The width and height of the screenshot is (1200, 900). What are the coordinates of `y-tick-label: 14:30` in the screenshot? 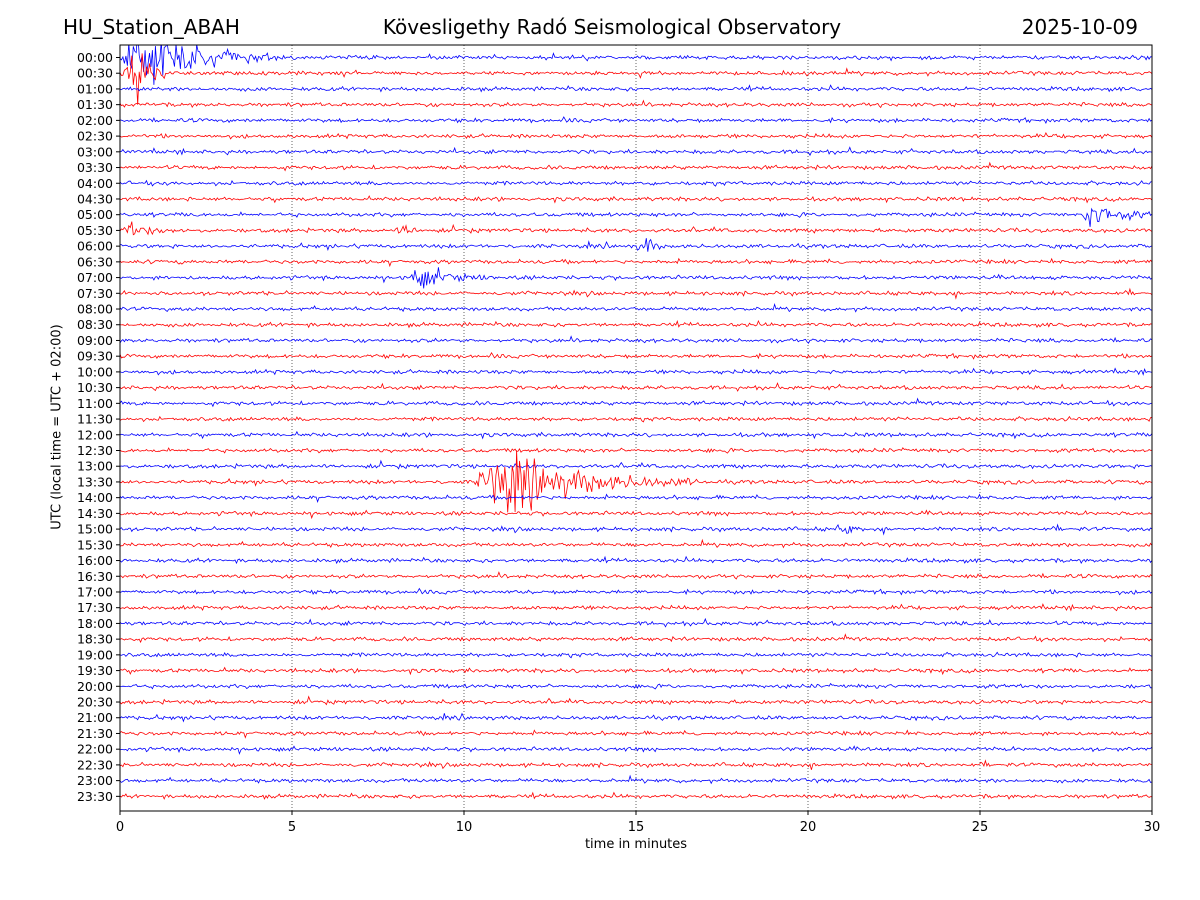 It's located at (95, 513).